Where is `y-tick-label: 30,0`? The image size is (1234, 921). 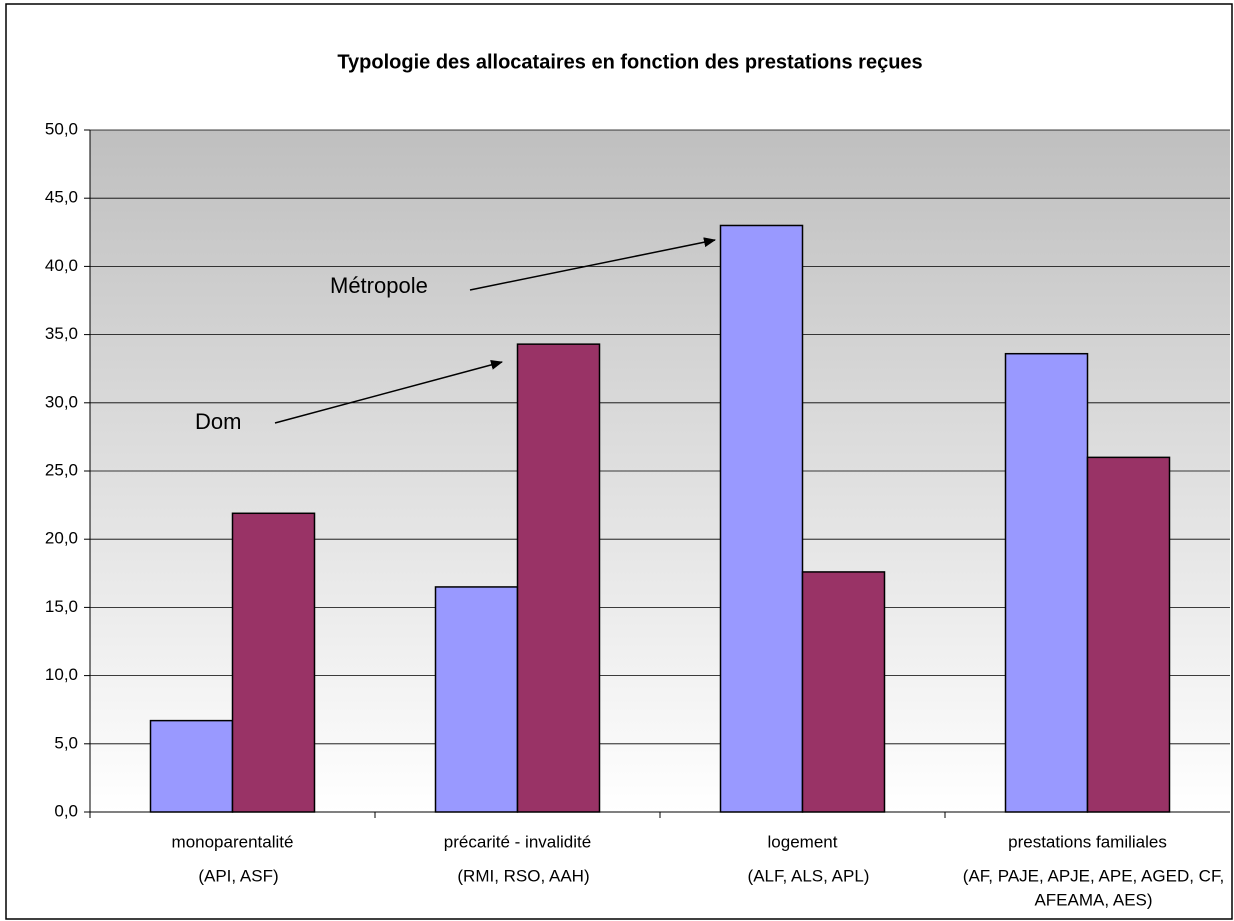
y-tick-label: 30,0 is located at coordinates (61, 401).